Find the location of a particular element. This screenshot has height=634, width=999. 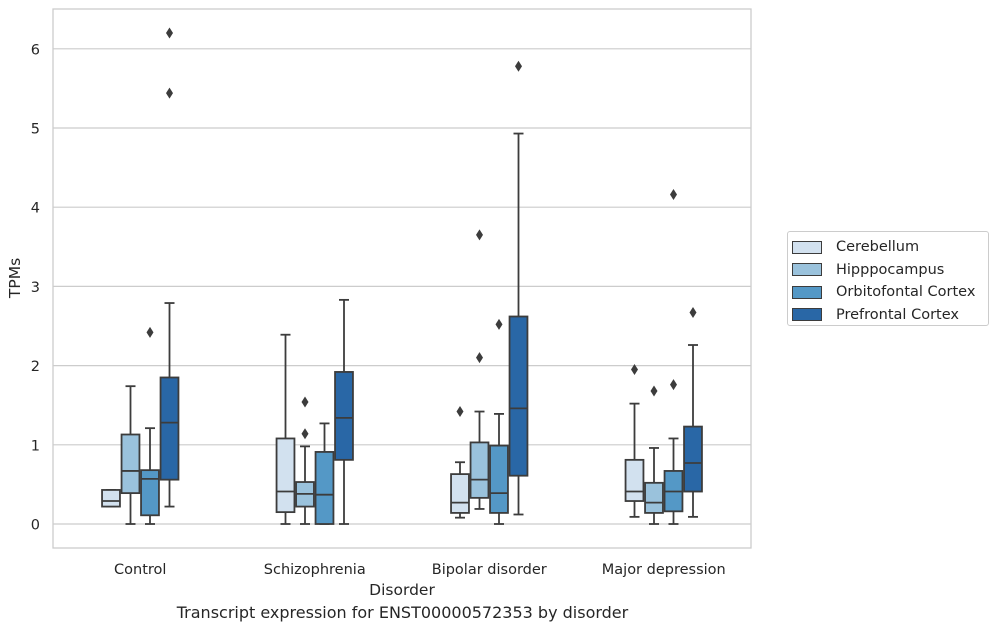

legend-label: Orbitofontal Cortex is located at coordinates (906, 292).